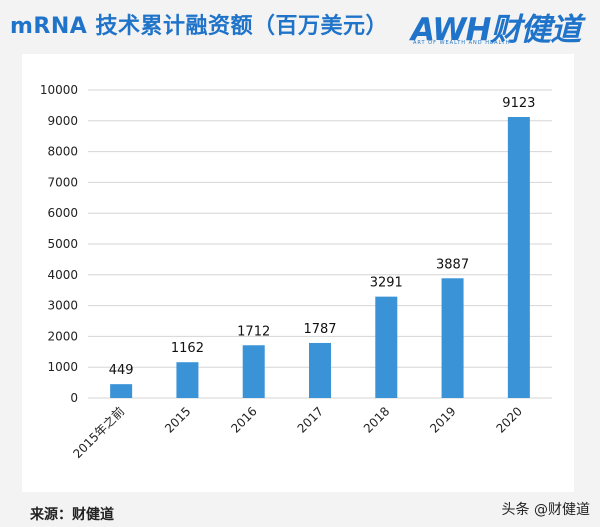 The width and height of the screenshot is (600, 527). I want to click on data-label: 1712, so click(253, 331).